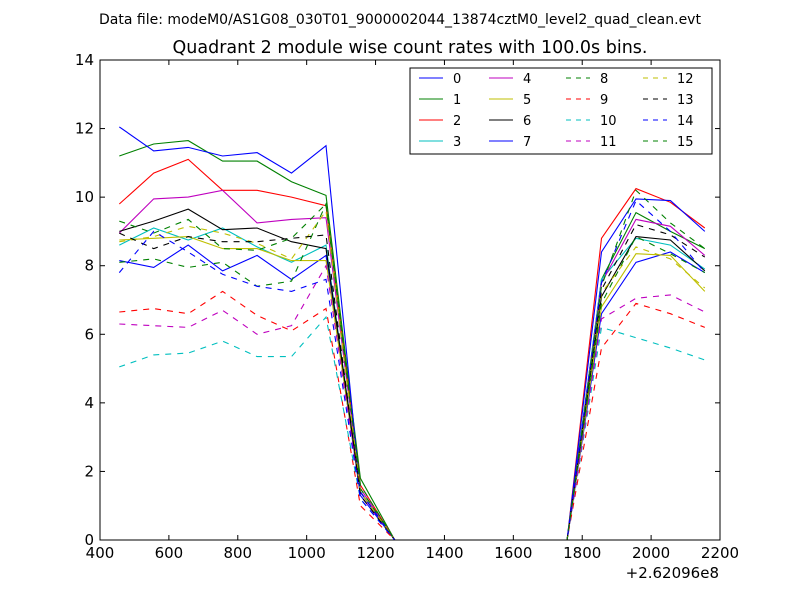 The width and height of the screenshot is (800, 600). What do you see at coordinates (457, 79) in the screenshot?
I see `legend-label-0: 0` at bounding box center [457, 79].